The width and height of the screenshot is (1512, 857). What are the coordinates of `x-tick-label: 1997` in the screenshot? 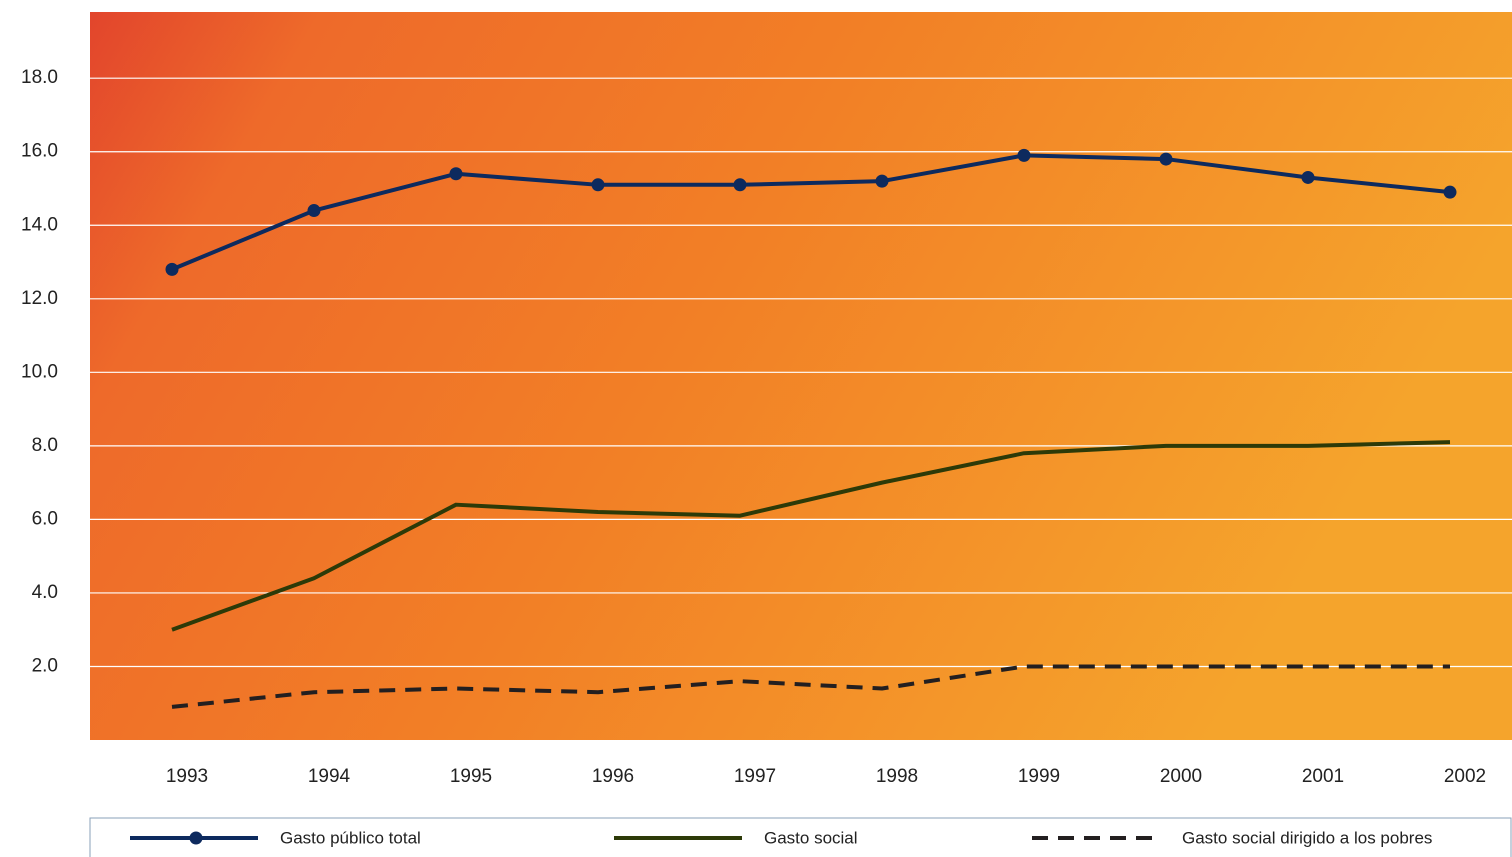 It's located at (755, 776).